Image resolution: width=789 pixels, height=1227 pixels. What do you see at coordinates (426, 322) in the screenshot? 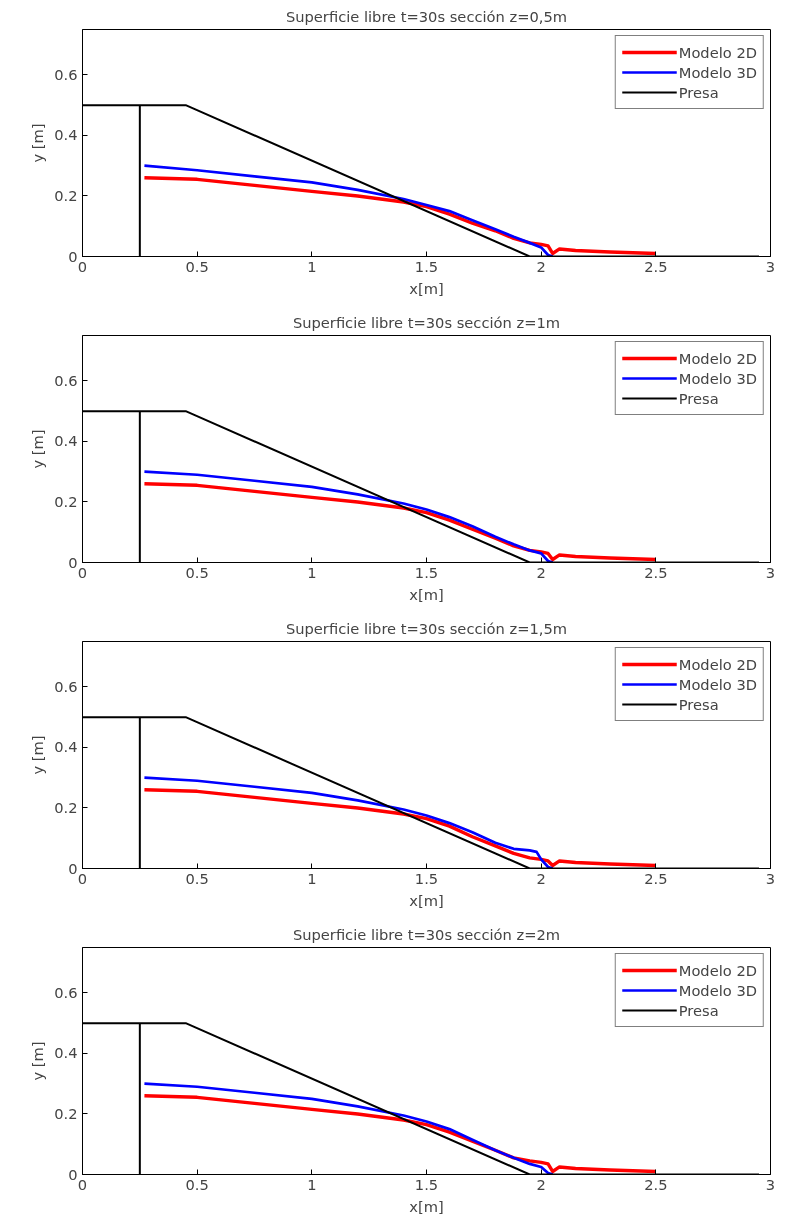
I see `chart-title: Superficie libre t=30s sección z=1m` at bounding box center [426, 322].